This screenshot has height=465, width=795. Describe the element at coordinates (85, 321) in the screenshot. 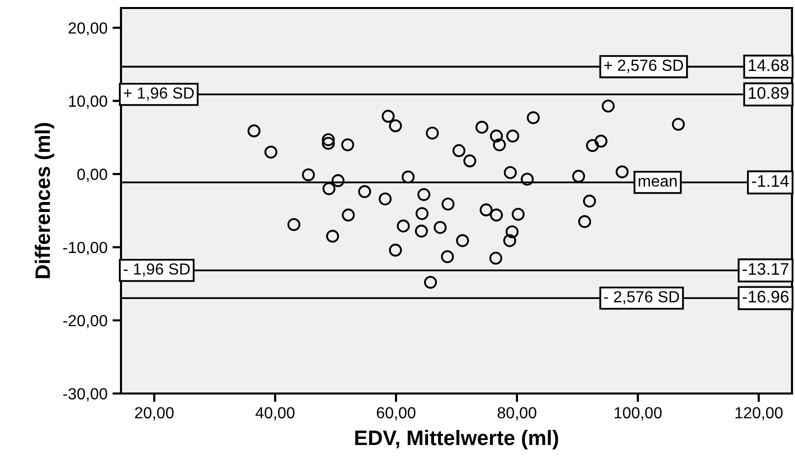

I see `y-tick-label: -20,00` at that location.